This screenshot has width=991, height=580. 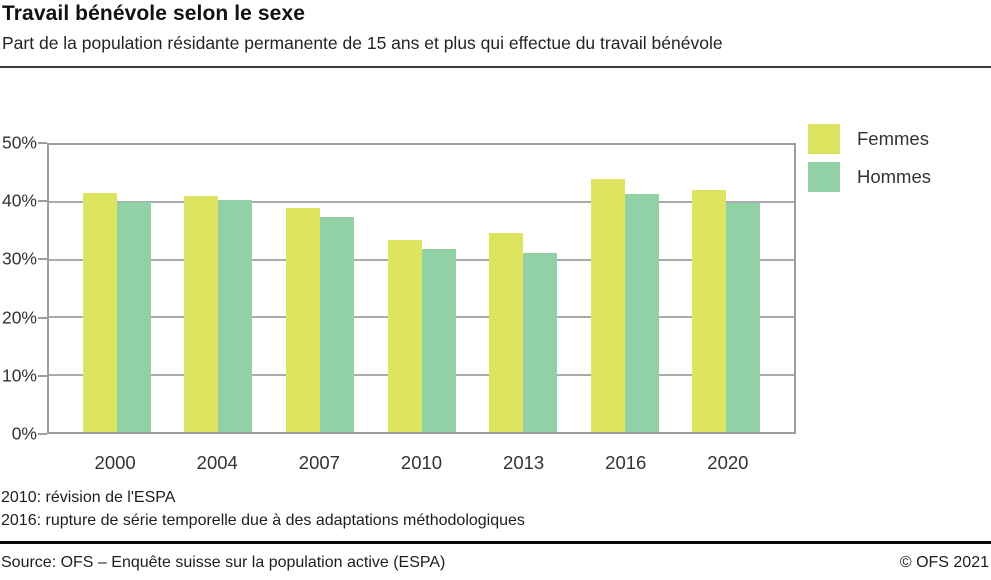 What do you see at coordinates (99, 312) in the screenshot?
I see `bar-femmes-2000` at bounding box center [99, 312].